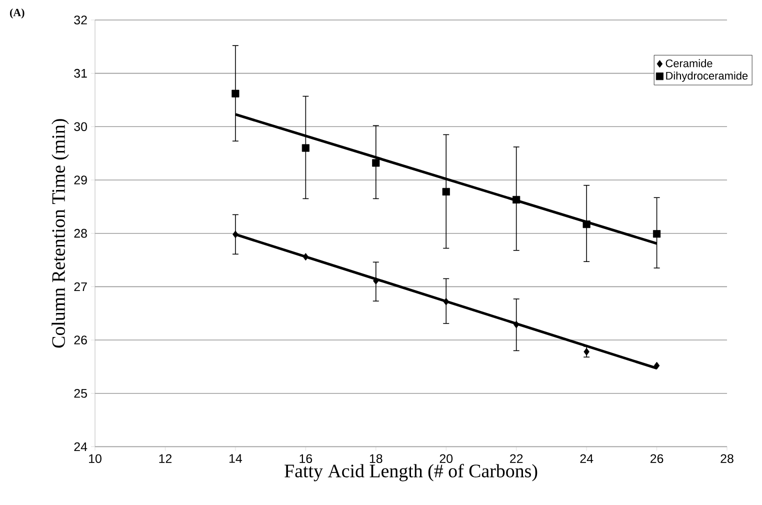  I want to click on x-tick-label: 18, so click(376, 459).